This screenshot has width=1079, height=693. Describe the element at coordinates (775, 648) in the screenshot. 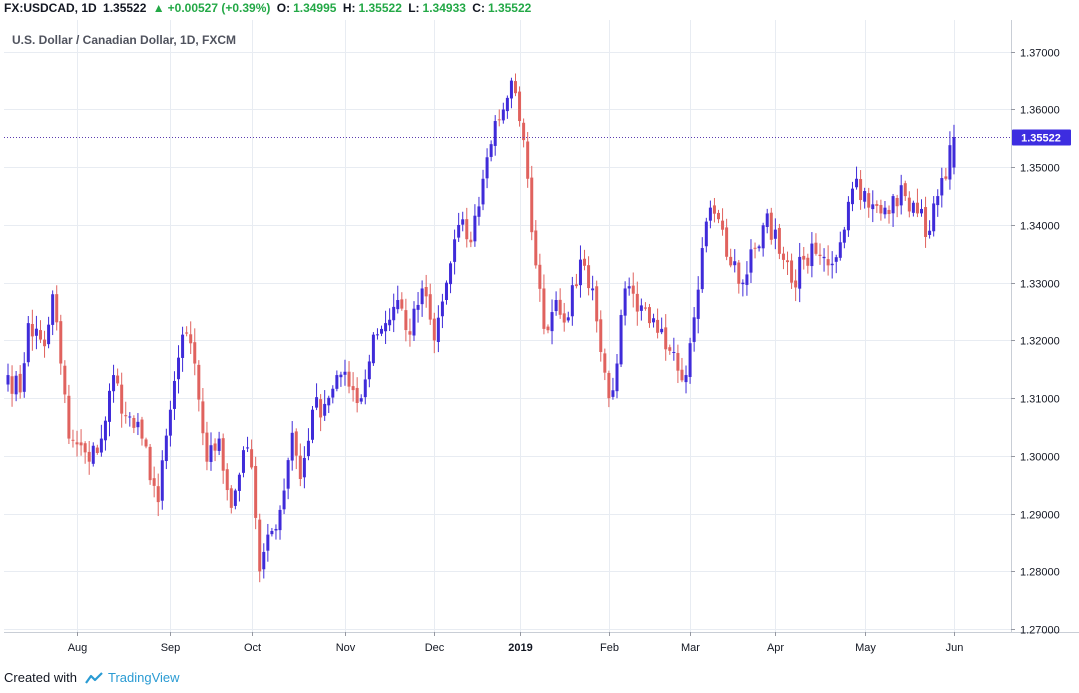

I see `x-tick-label: Apr` at that location.